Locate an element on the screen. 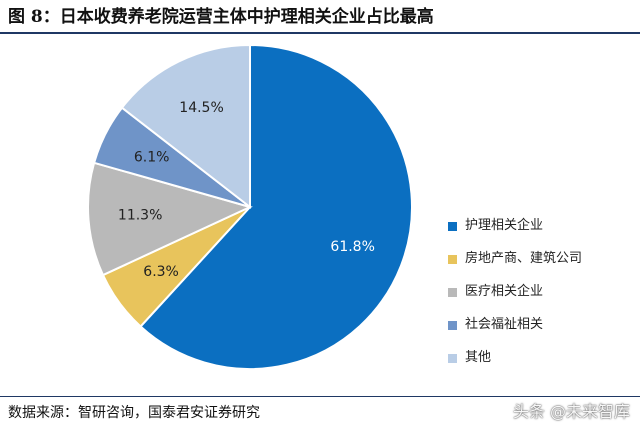 The width and height of the screenshot is (640, 429). watermark: 头条 @未来智库 is located at coordinates (571, 411).